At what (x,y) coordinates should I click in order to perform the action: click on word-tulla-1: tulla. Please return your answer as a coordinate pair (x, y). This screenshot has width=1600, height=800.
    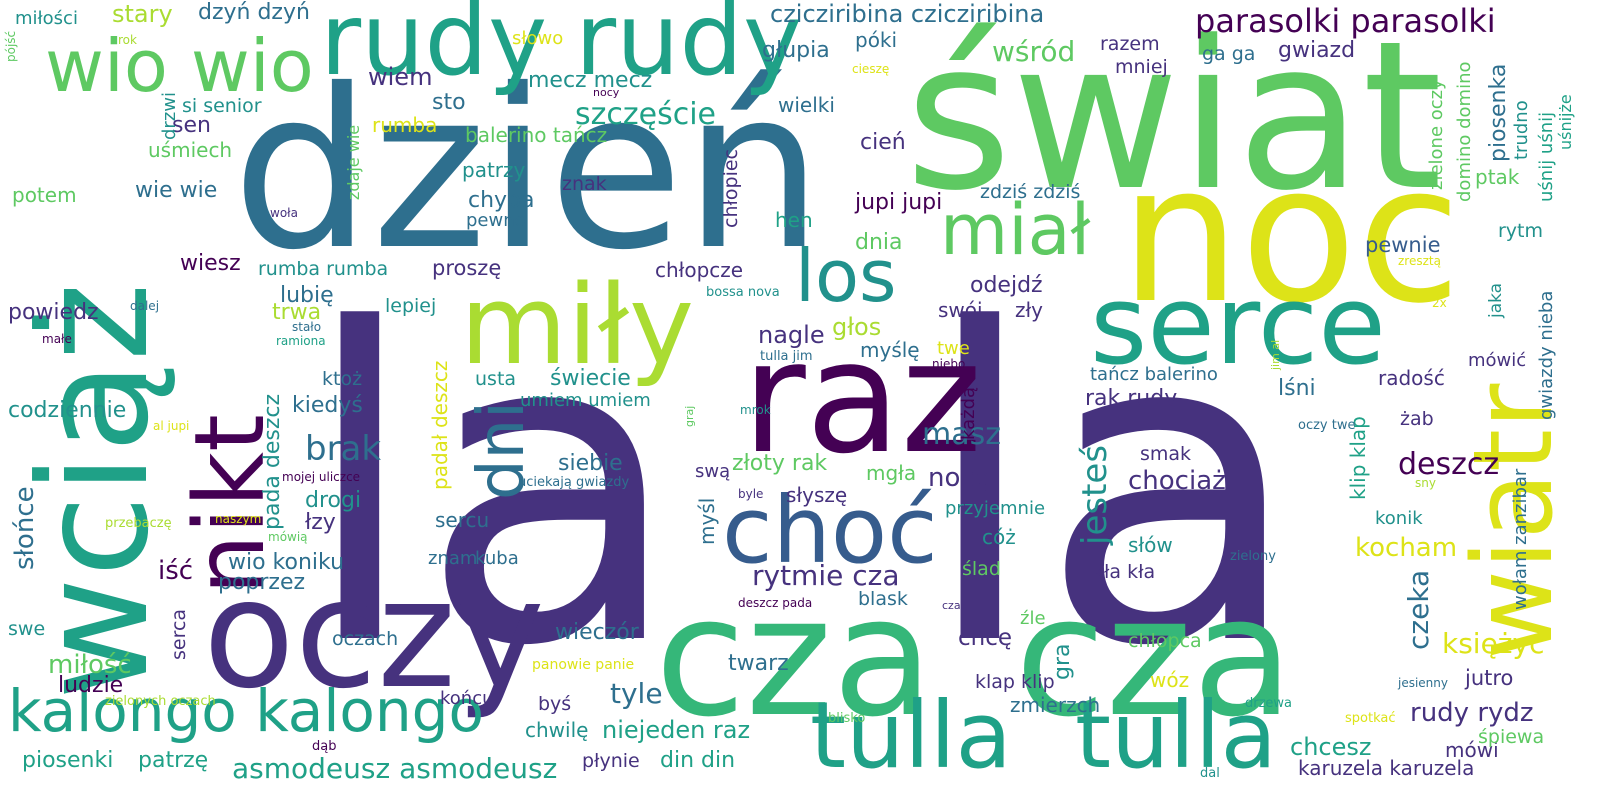
    Looking at the image, I should click on (911, 735).